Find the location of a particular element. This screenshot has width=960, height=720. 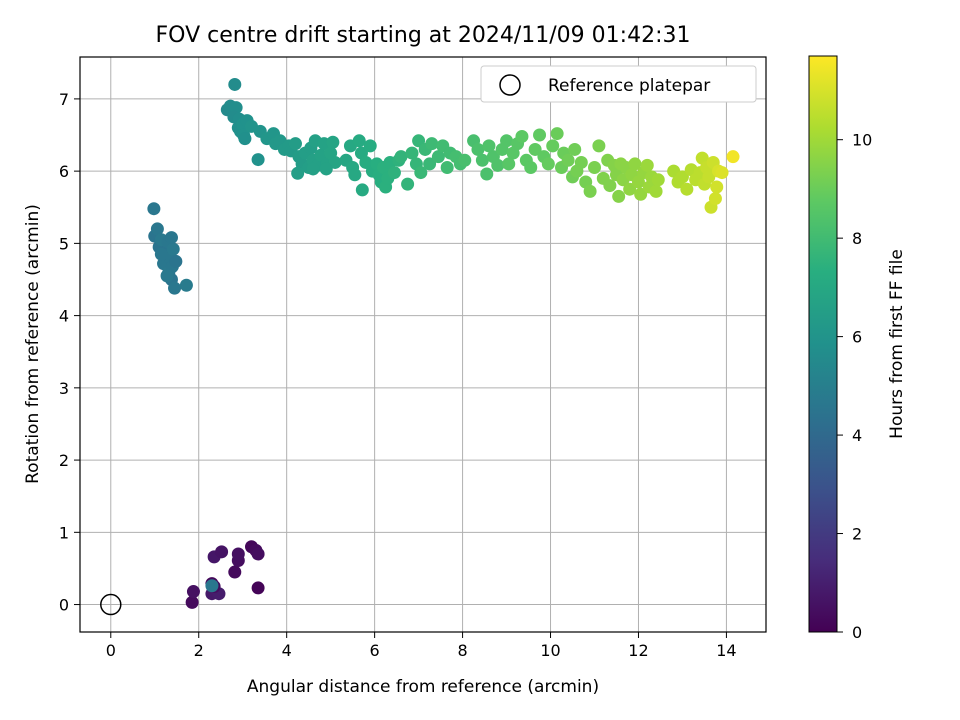

y-tick-label: 3 is located at coordinates (64, 388).